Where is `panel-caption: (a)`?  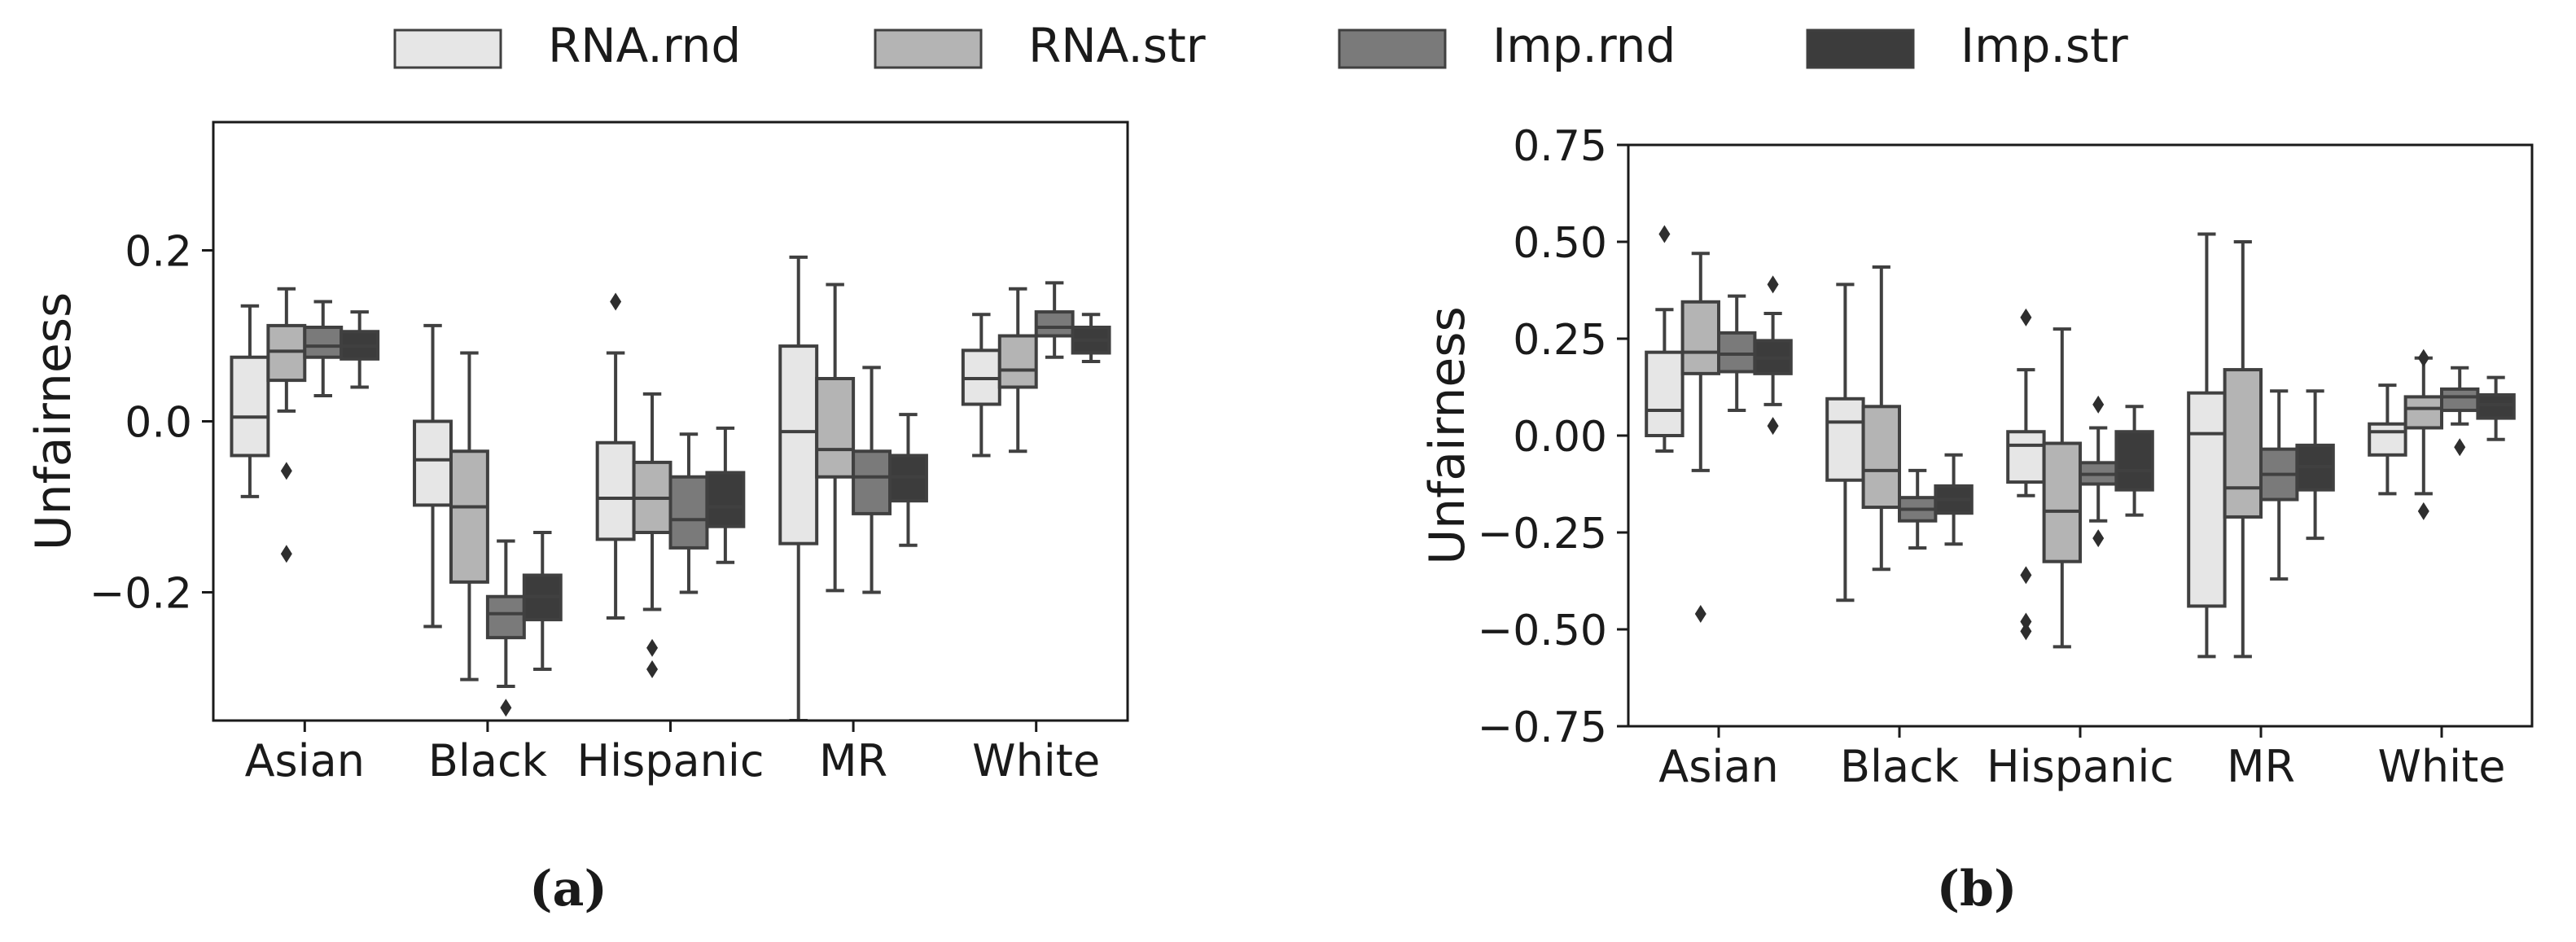 panel-caption: (a) is located at coordinates (568, 889).